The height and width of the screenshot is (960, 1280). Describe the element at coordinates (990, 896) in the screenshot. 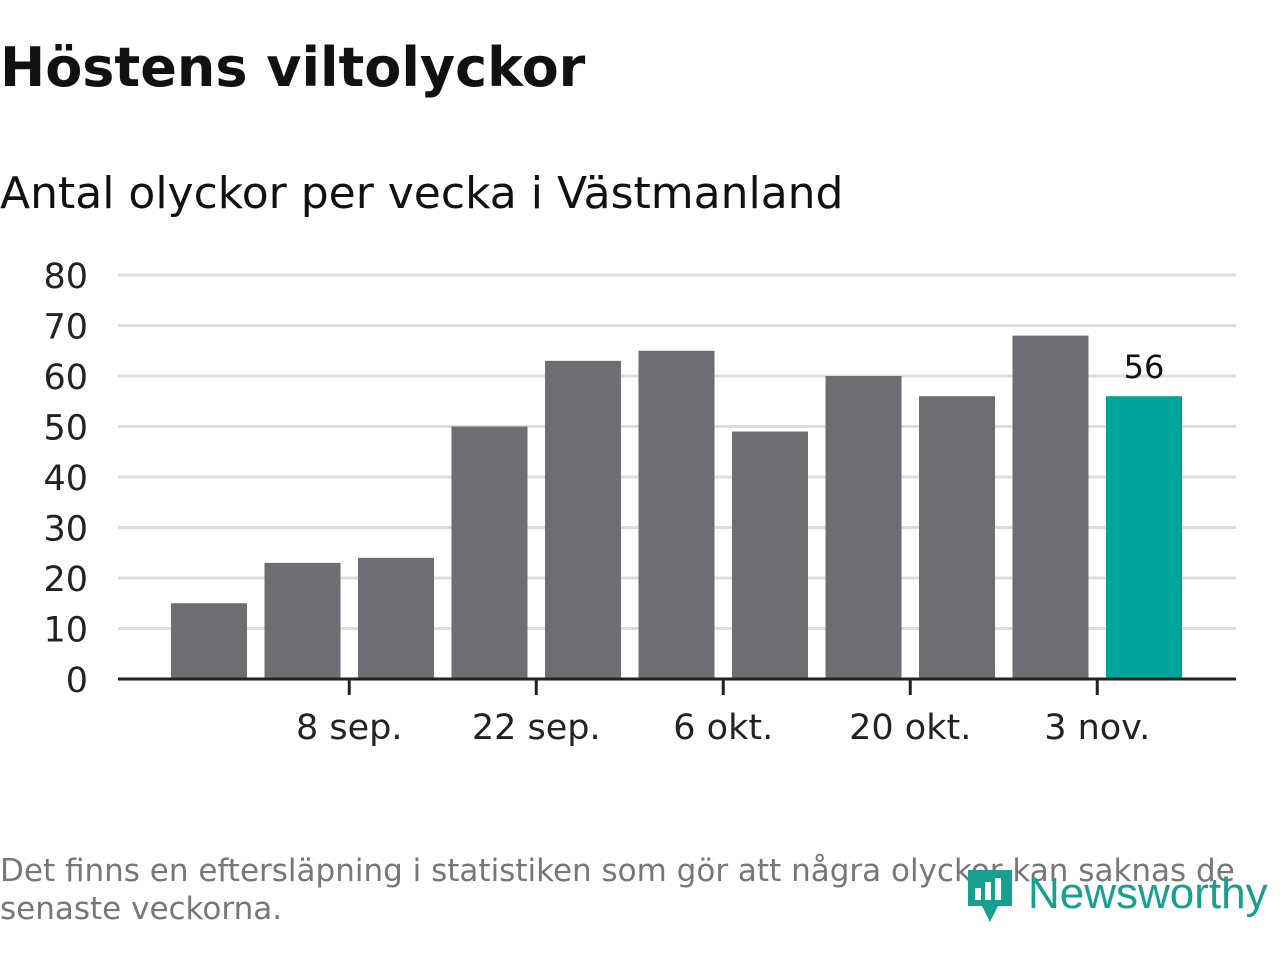

I see `newsworthy-logo-icon` at that location.